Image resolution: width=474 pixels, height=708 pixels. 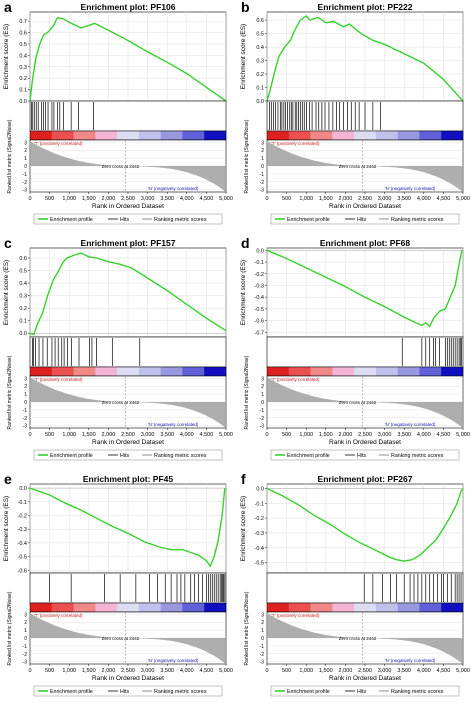 What do you see at coordinates (128, 116) in the screenshot?
I see `hits-frame` at bounding box center [128, 116].